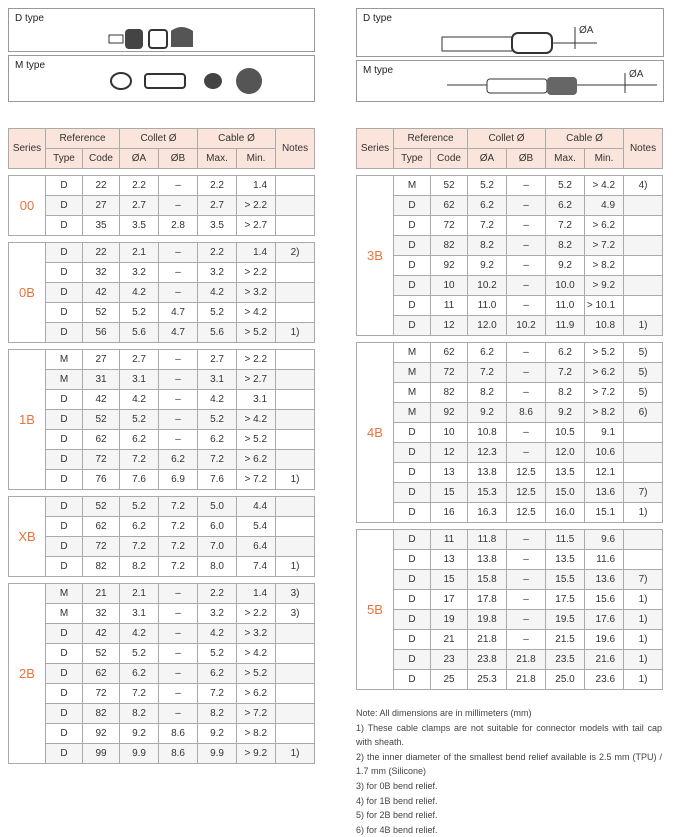 The height and width of the screenshot is (837, 676). Describe the element at coordinates (604, 512) in the screenshot. I see `cell-cable-min: 15.1` at that location.